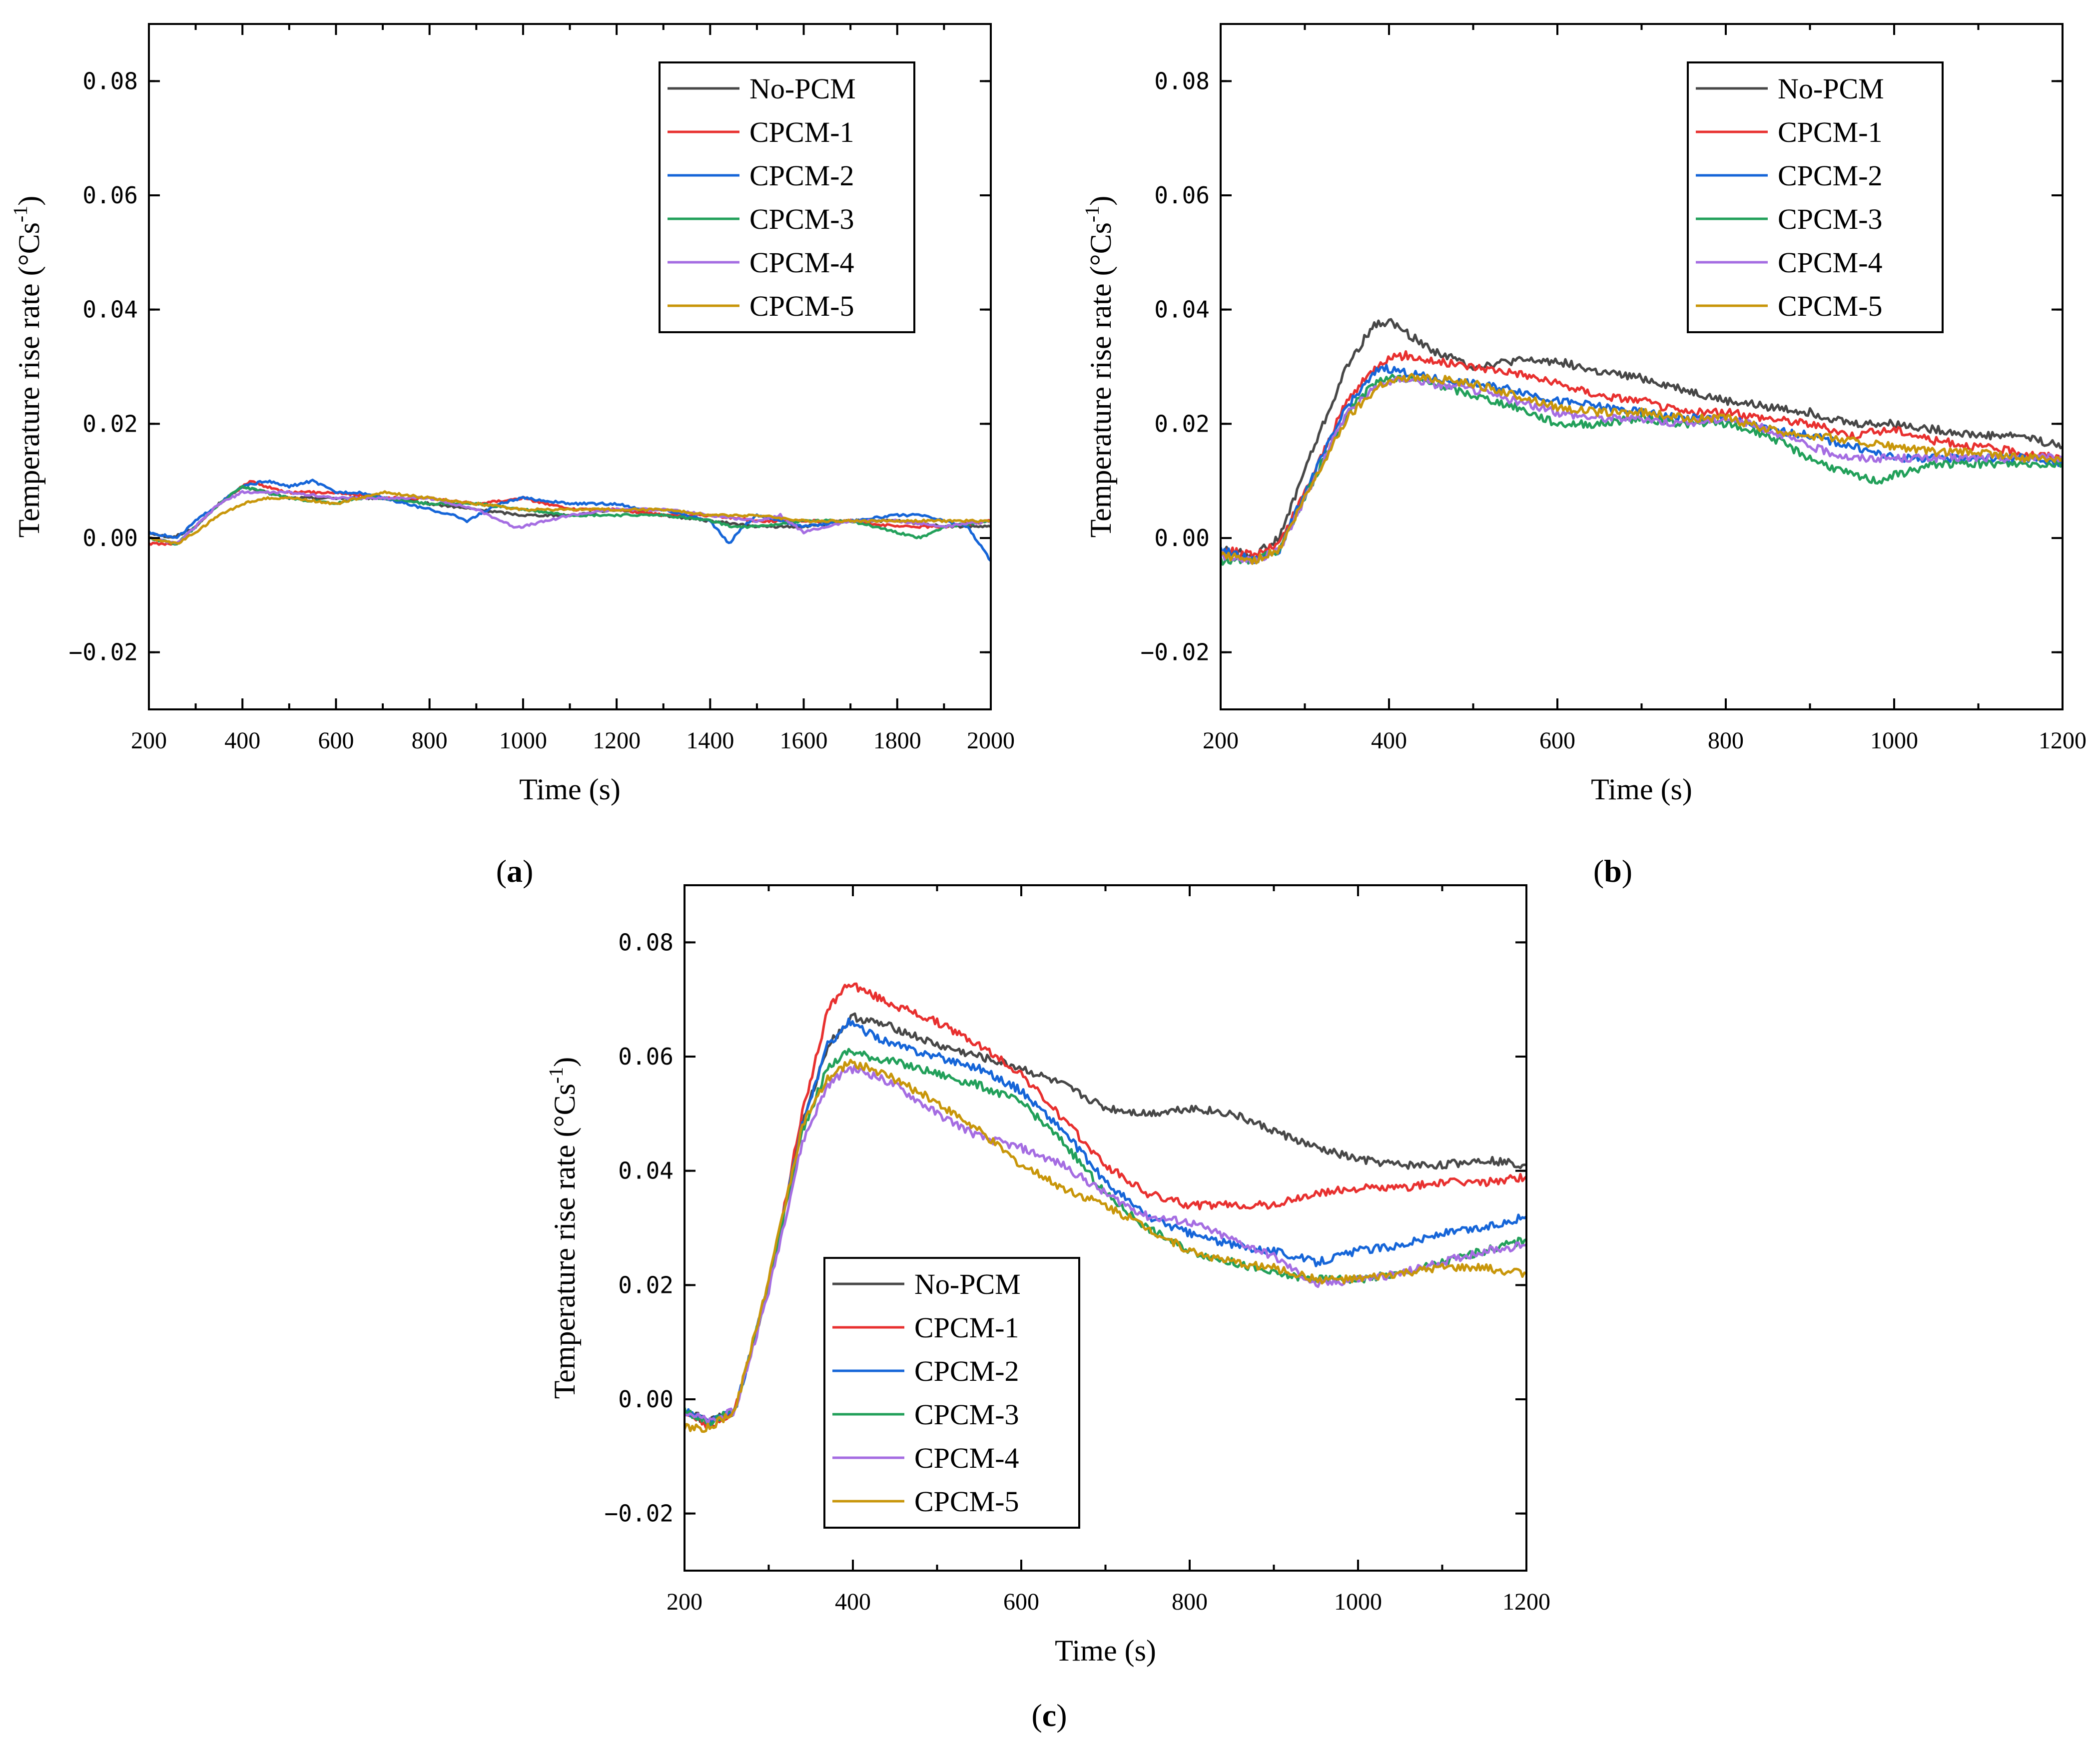 This screenshot has width=2100, height=1740. Describe the element at coordinates (804, 740) in the screenshot. I see `x-tick-label: 1600` at that location.